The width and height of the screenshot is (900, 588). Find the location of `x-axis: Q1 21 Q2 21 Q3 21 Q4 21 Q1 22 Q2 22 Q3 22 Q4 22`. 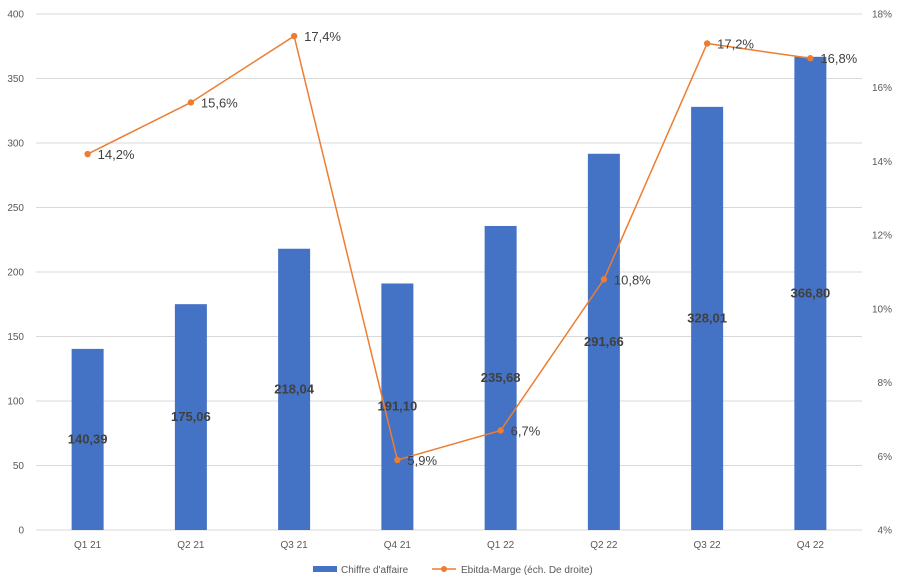

x-axis: Q1 21 Q2 21 Q3 21 Q4 21 Q1 22 Q2 22 Q3 22 Q4 22 is located at coordinates (449, 545).